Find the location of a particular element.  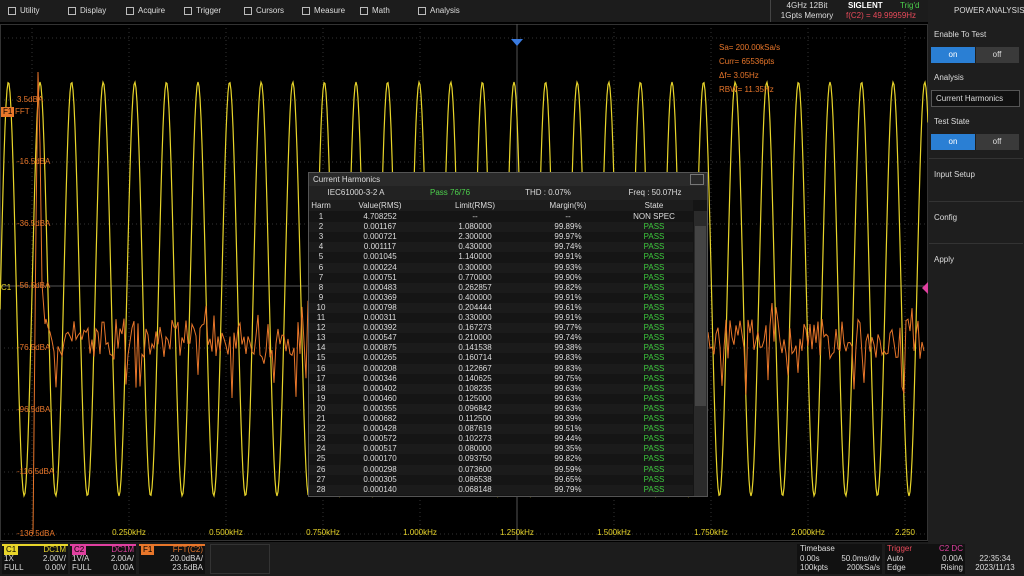

table-cell: 1 is located at coordinates (321, 217).